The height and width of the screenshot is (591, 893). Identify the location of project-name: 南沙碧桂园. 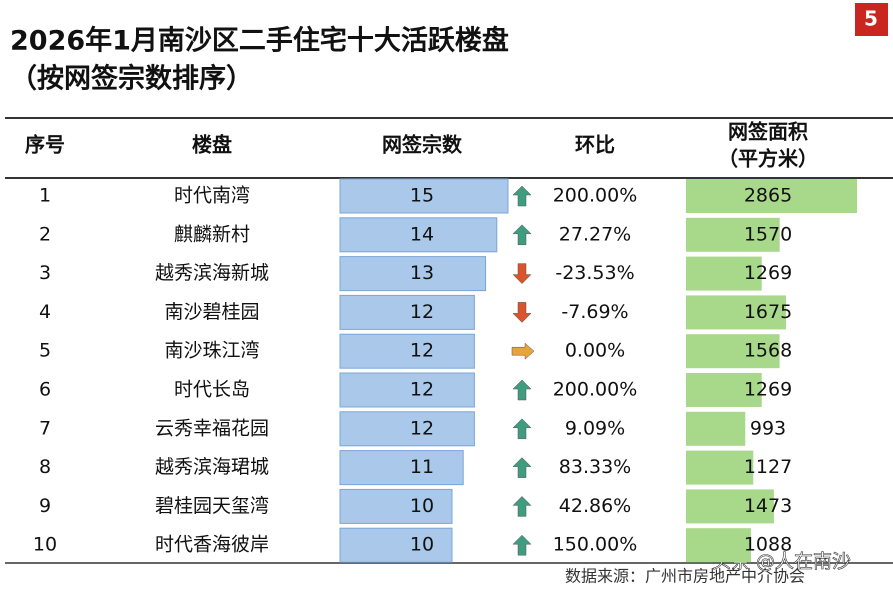
(211, 312).